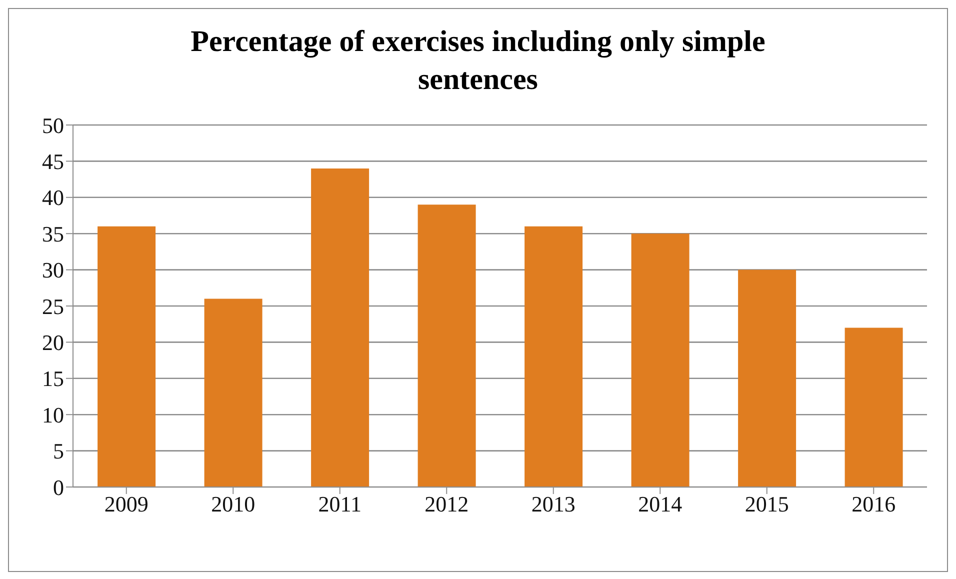 This screenshot has height=579, width=956. I want to click on y-tick-label: 0, so click(58, 487).